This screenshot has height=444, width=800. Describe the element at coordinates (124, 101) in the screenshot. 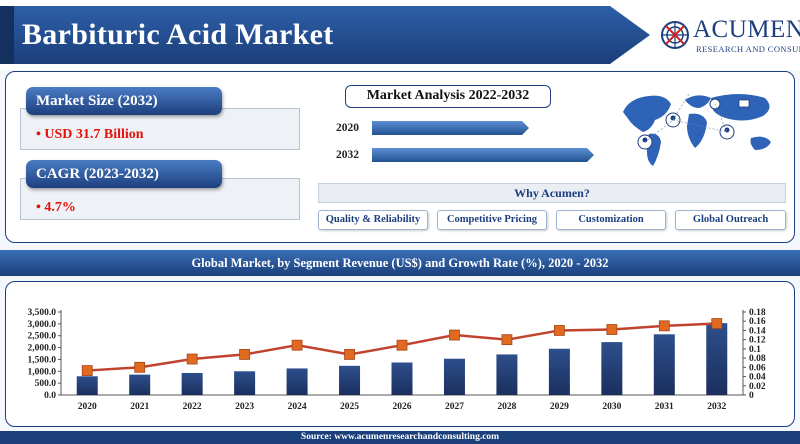

I see `market-size-label: Market Size (2032)` at that location.